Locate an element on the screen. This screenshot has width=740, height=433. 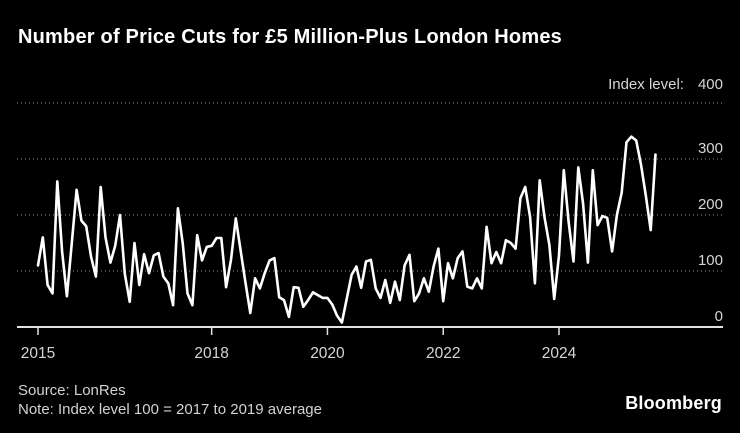
bloomberg-logo: Bloomberg is located at coordinates (673, 403).